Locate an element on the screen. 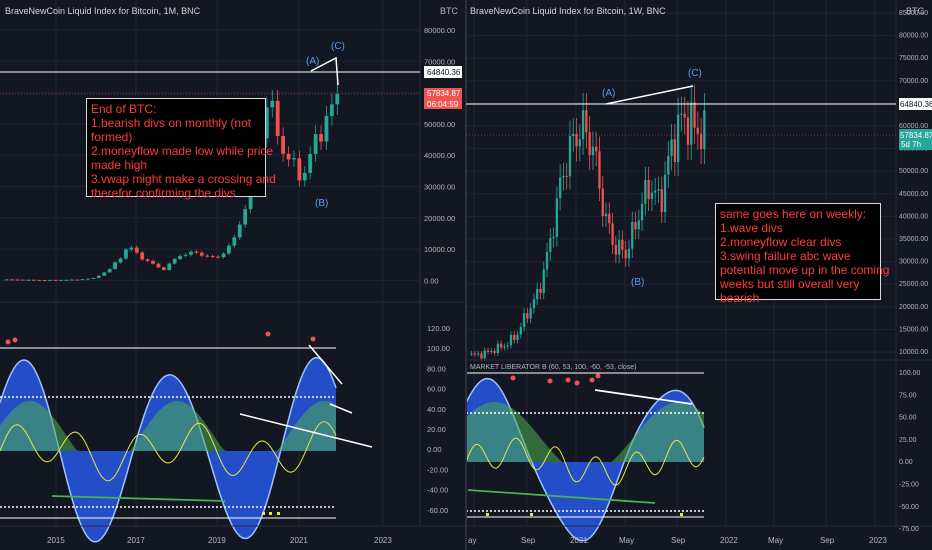 Image resolution: width=932 pixels, height=550 pixels. left-price-axis-tick-label: 80000.00 is located at coordinates (439, 30).